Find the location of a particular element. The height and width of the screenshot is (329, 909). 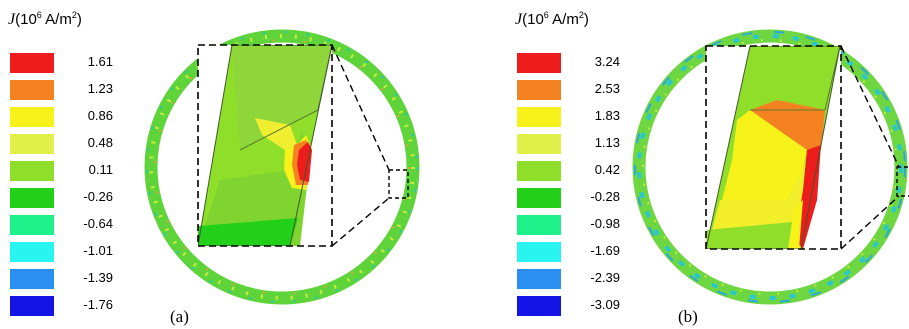

legend-title-a: J(106 A/m2) is located at coordinates (45, 19).